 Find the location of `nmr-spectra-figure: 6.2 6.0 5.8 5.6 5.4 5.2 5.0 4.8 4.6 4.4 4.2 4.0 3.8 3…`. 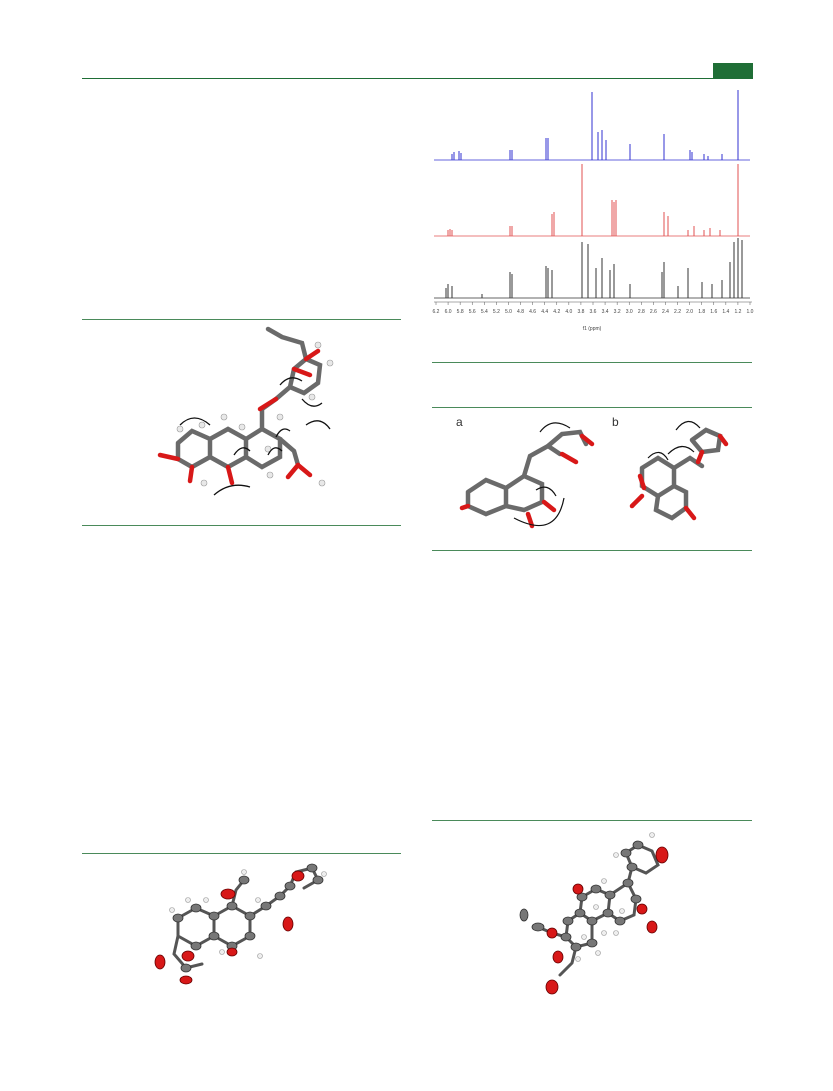

nmr-spectra-figure: 6.2 6.0 5.8 5.6 5.4 5.2 5.0 4.8 4.6 4.4 4.2 4.0 3.8 3… is located at coordinates (593, 211).